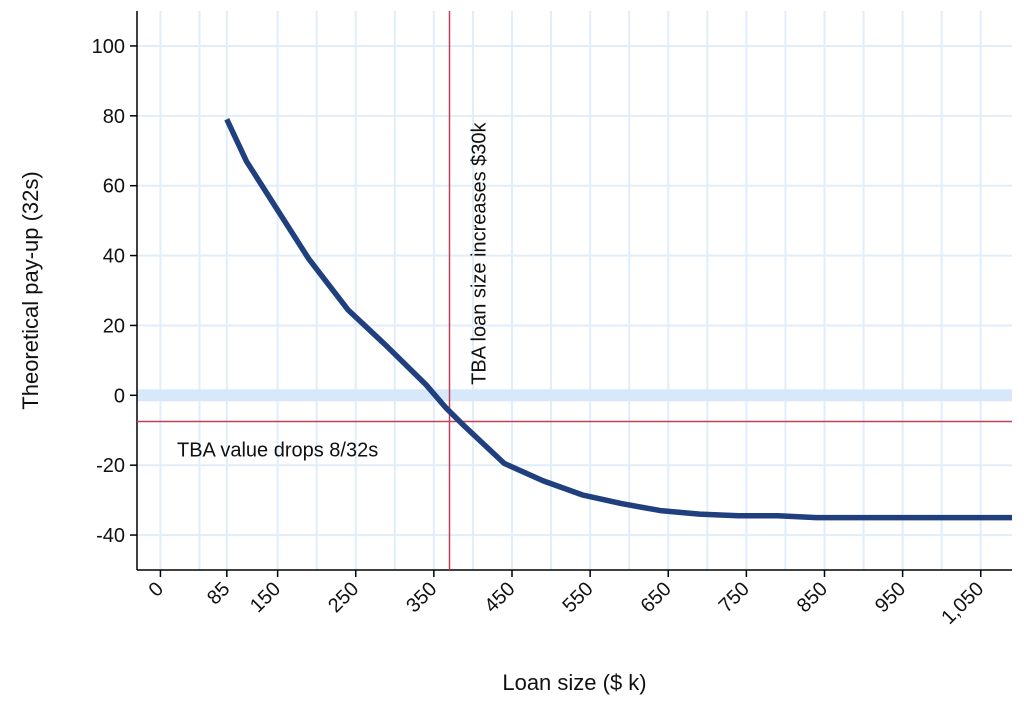 The height and width of the screenshot is (719, 1024). Describe the element at coordinates (574, 682) in the screenshot. I see `x-axis-title: Loan size ($ k)` at that location.